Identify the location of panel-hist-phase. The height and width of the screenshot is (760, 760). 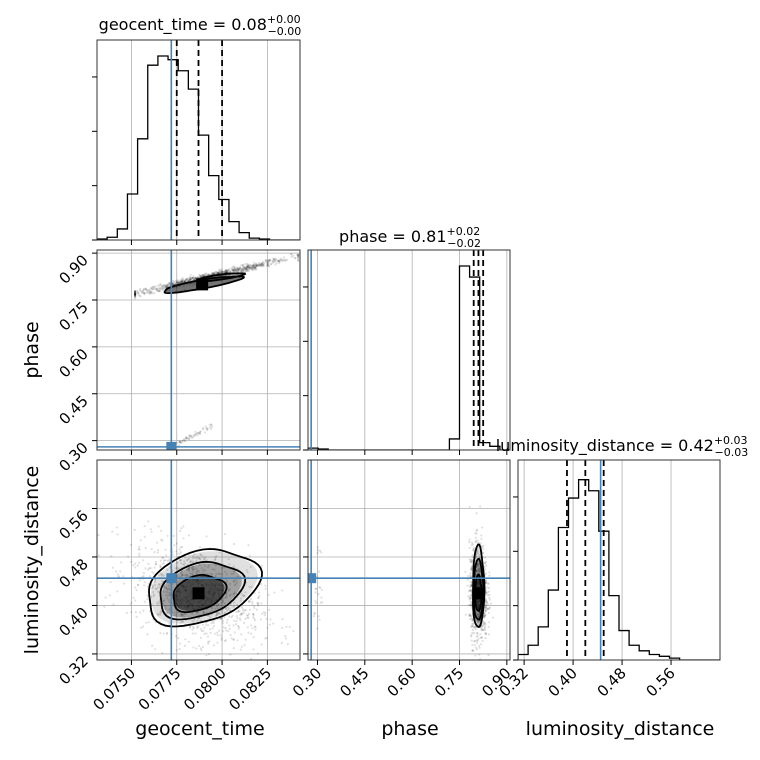
(407, 352).